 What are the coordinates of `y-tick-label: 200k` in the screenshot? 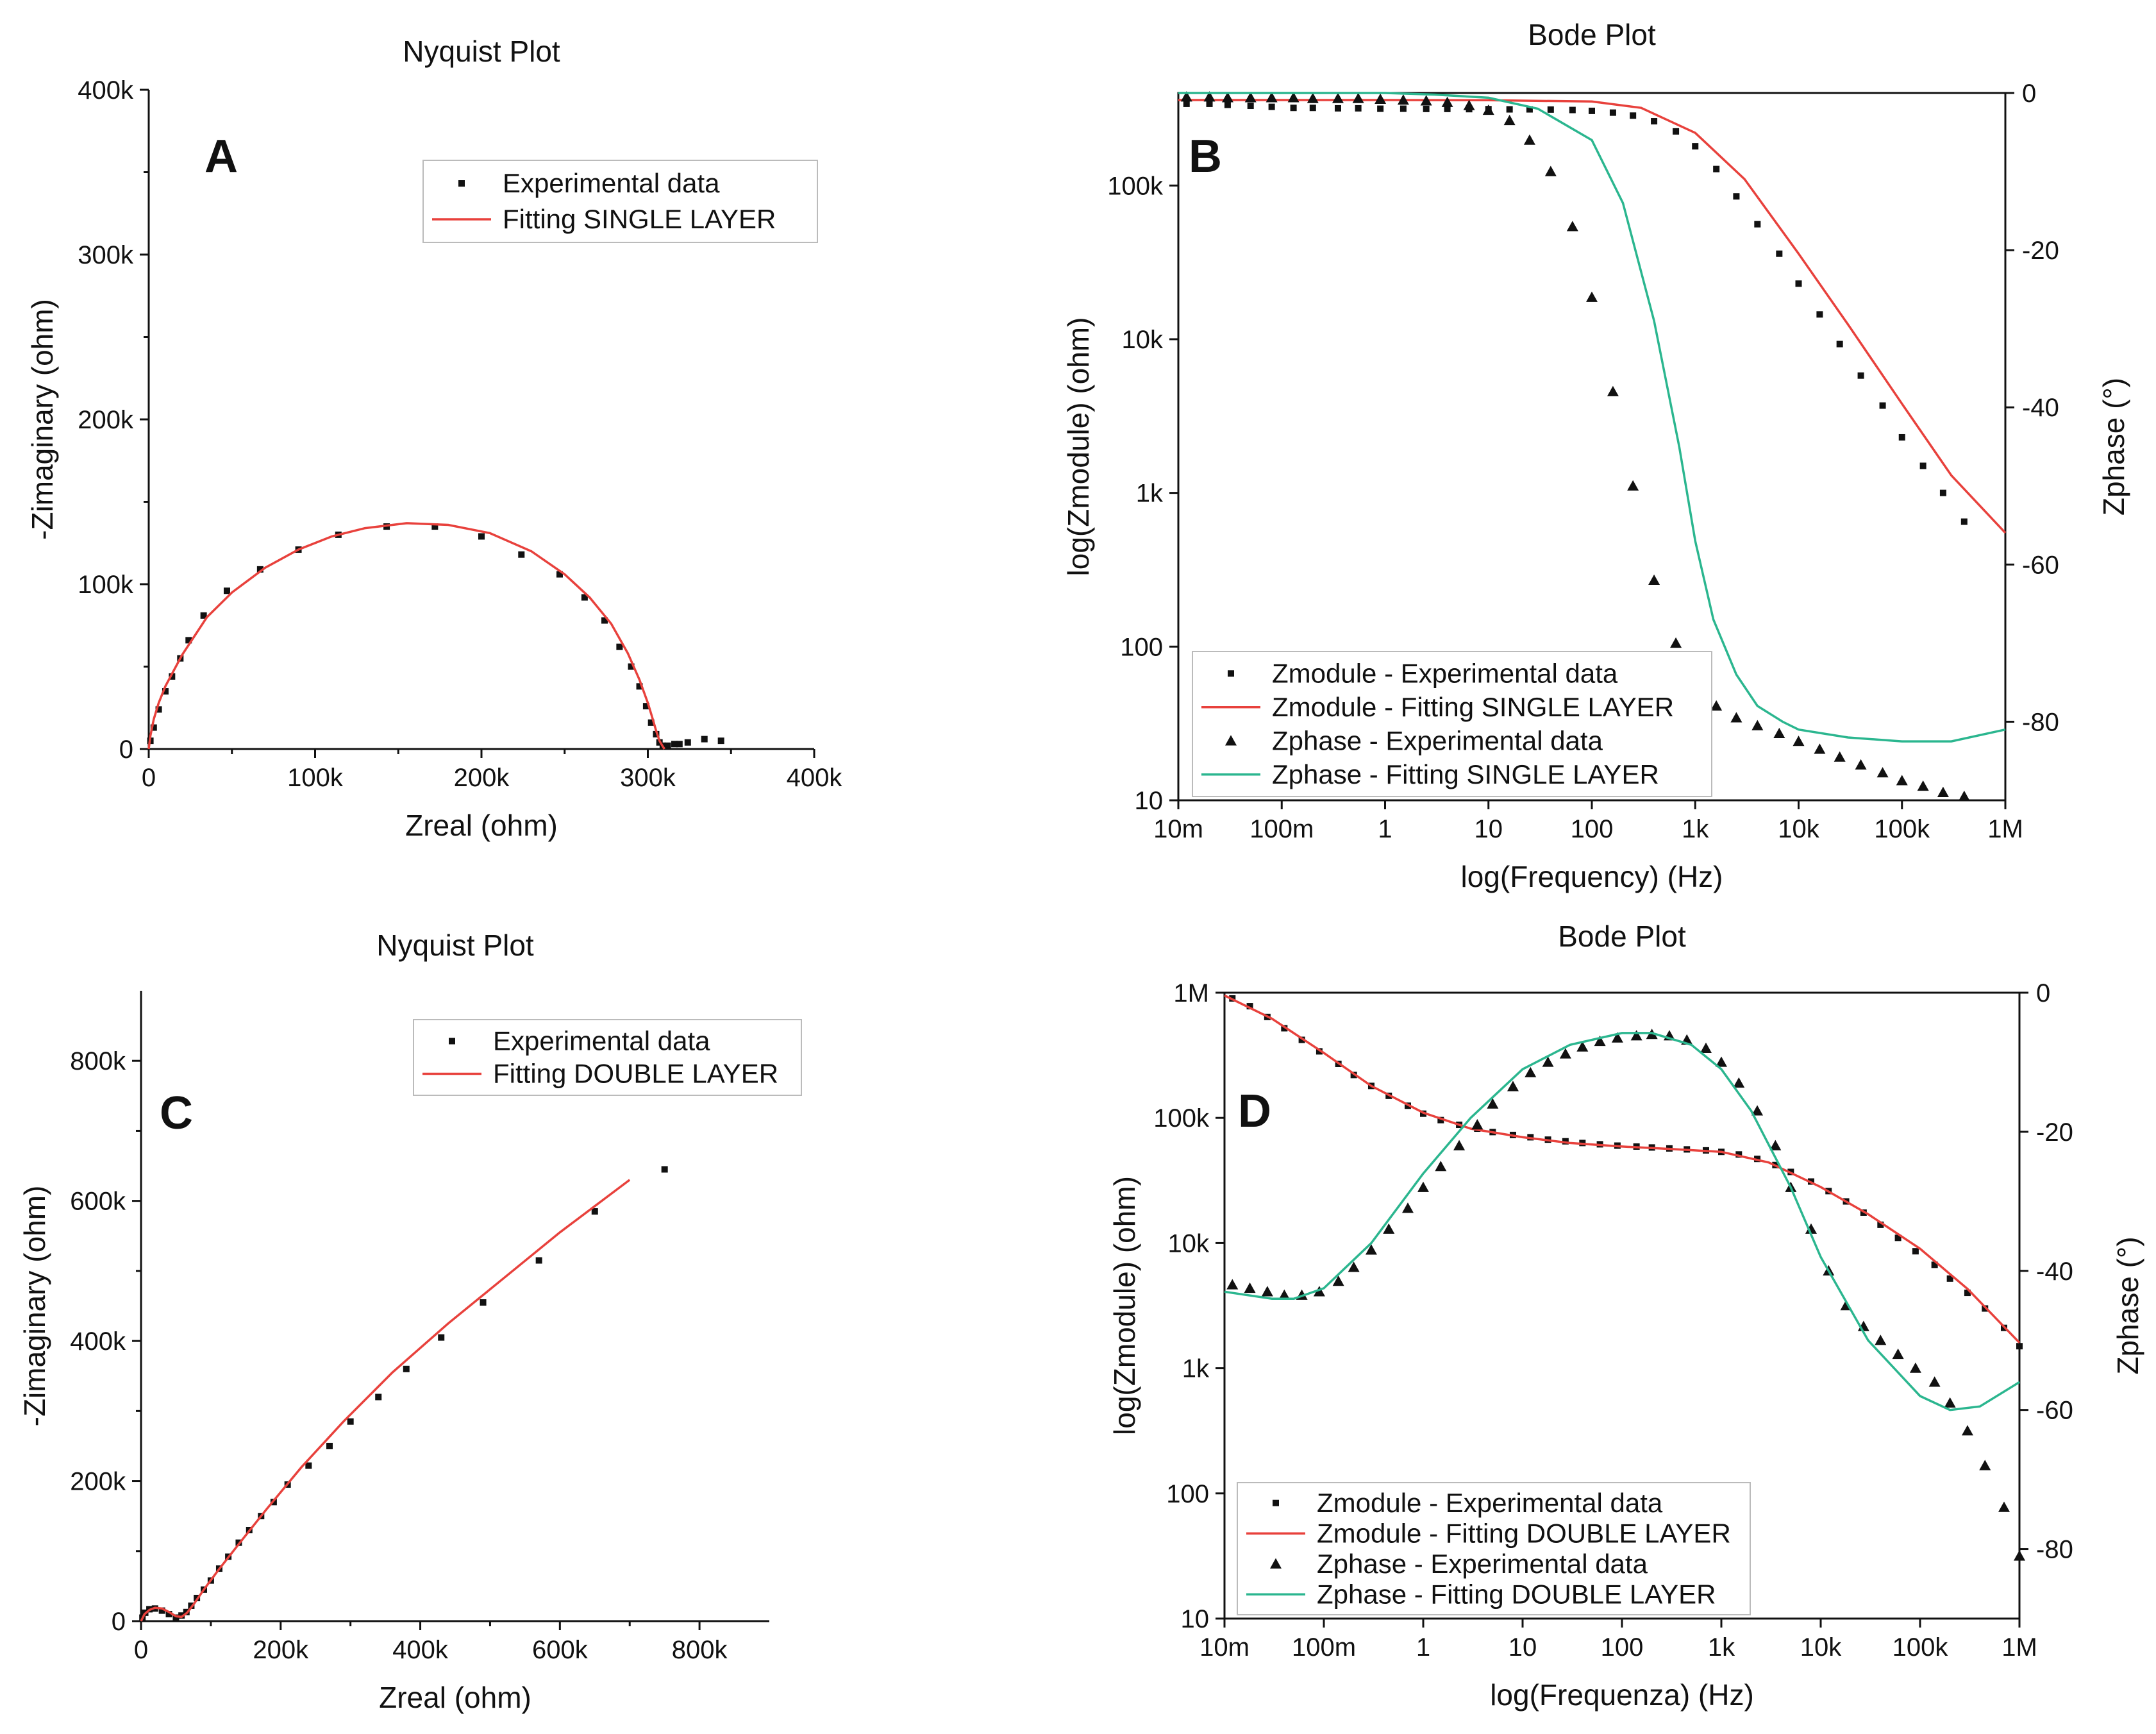 It's located at (98, 1482).